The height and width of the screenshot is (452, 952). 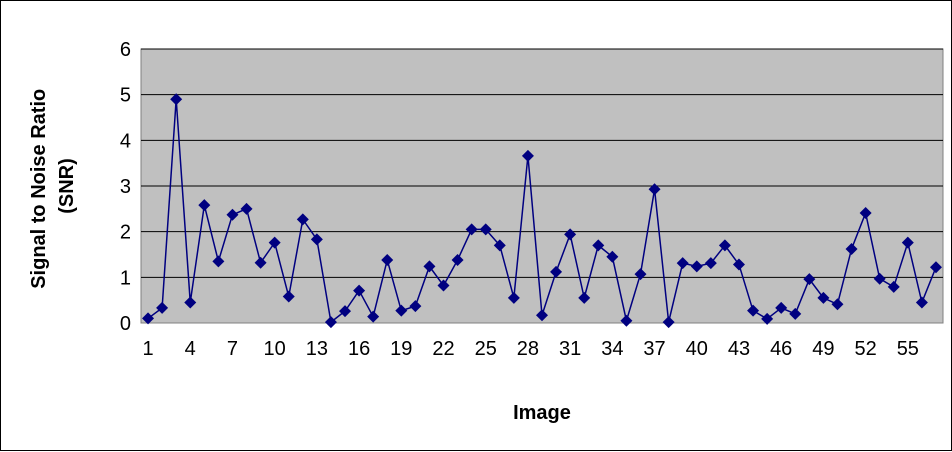 What do you see at coordinates (232, 349) in the screenshot?
I see `x-tick-label: 7` at bounding box center [232, 349].